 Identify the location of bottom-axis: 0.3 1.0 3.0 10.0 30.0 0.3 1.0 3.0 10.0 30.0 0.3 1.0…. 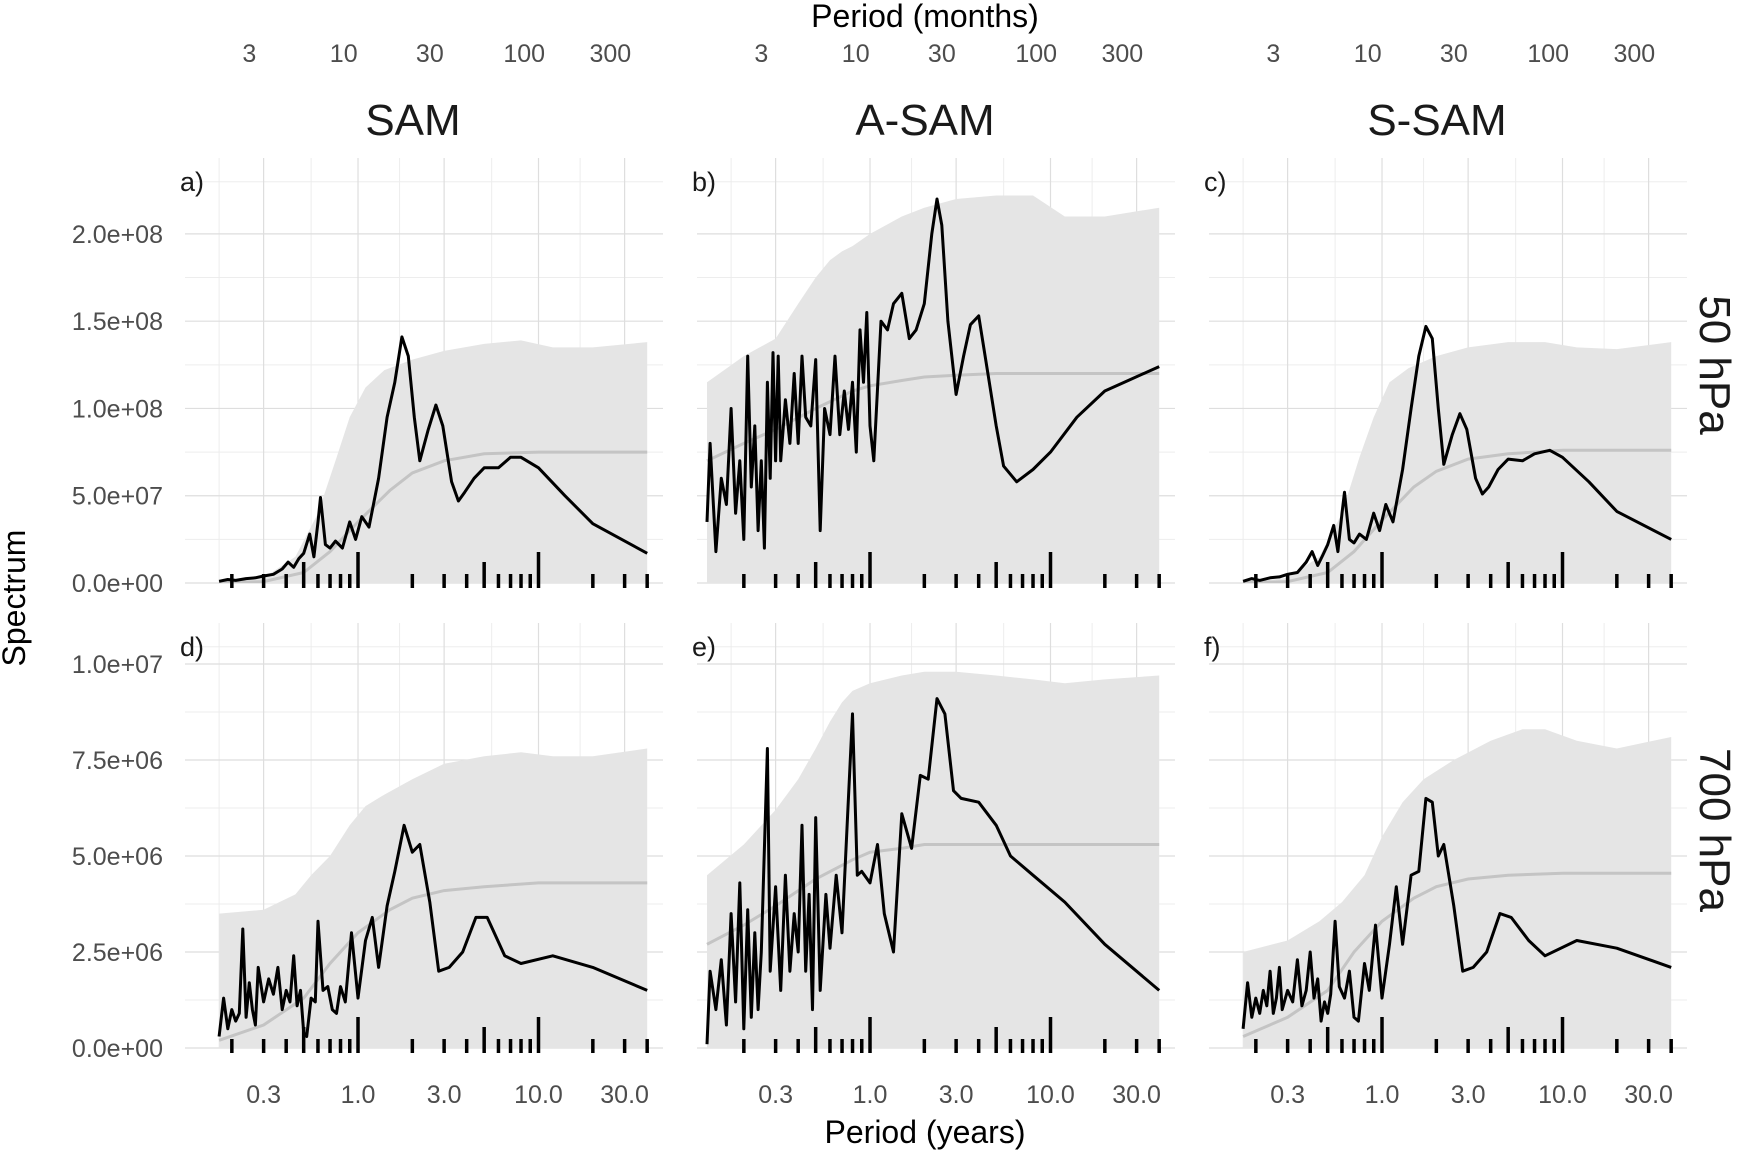
(959, 1095).